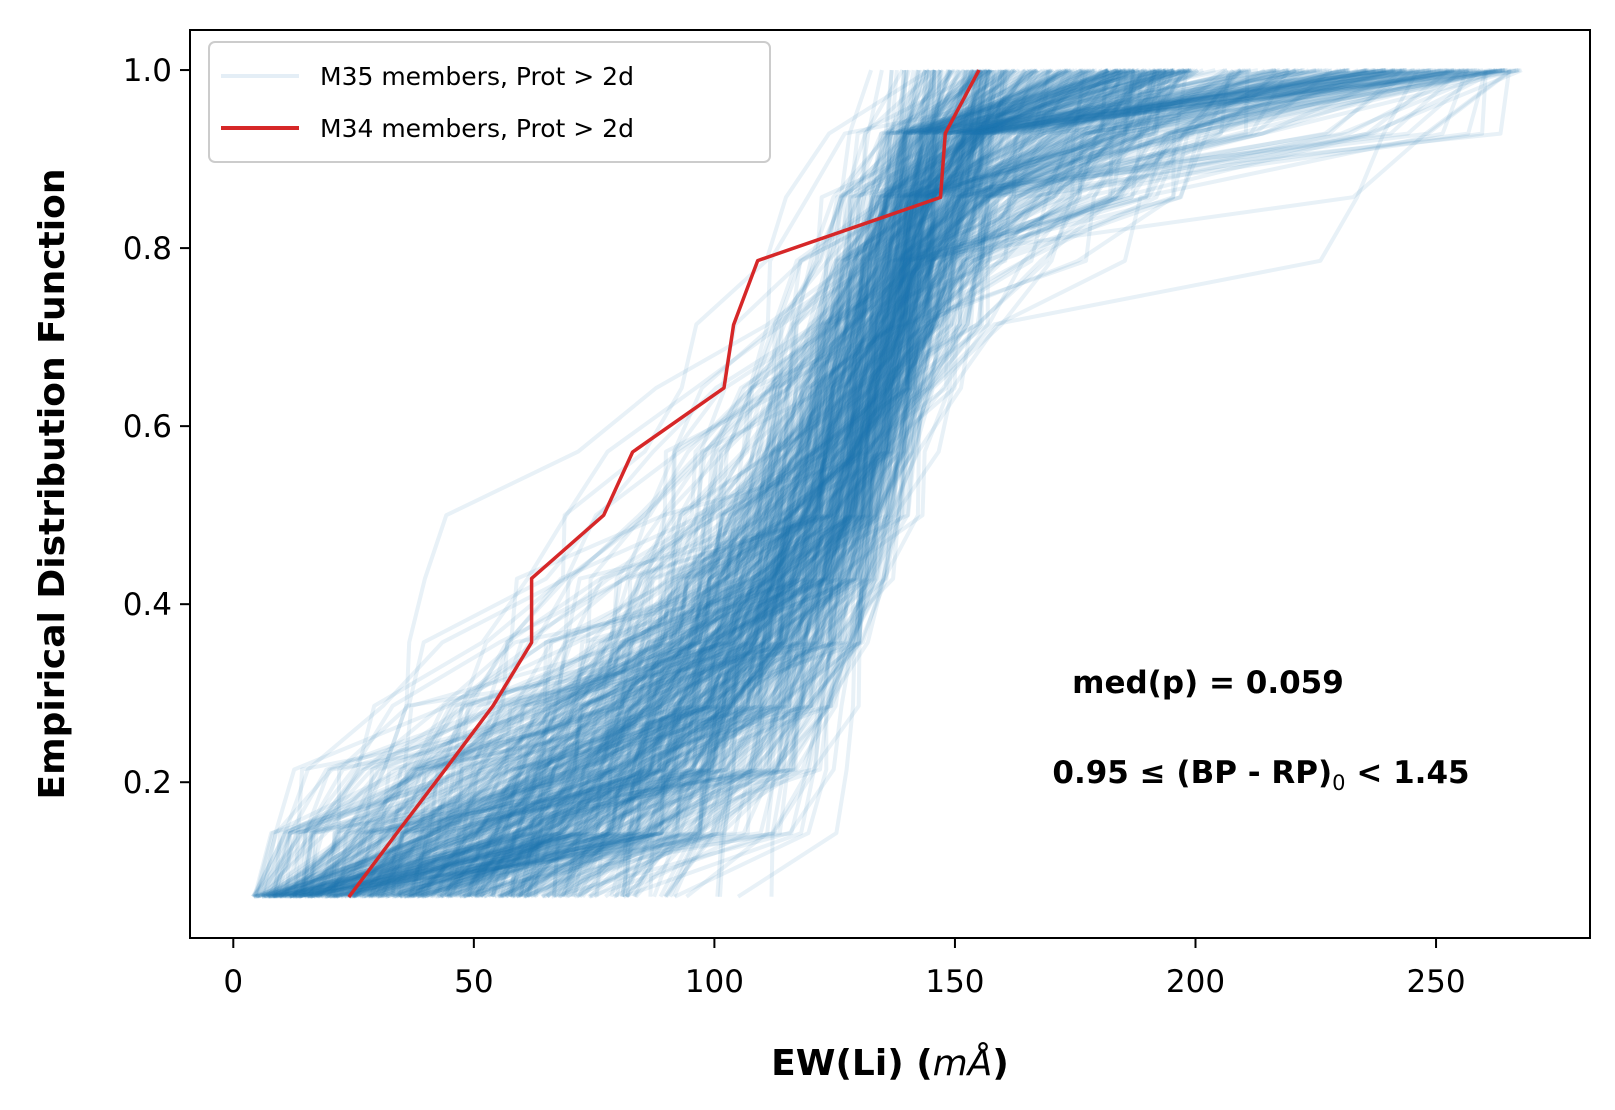 This screenshot has width=1615, height=1110. I want to click on y-tick-label: 0.4, so click(147, 605).